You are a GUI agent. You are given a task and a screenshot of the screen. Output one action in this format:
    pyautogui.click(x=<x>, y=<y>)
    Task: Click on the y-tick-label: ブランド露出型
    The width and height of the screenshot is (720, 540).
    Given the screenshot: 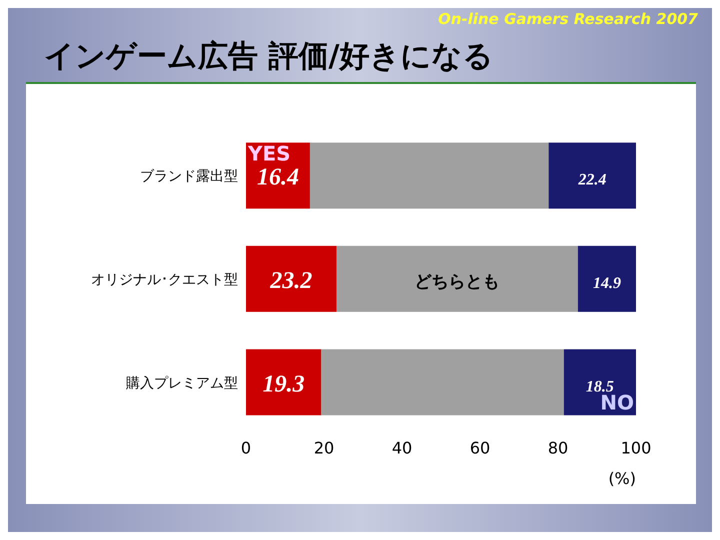 What is the action you would take?
    pyautogui.click(x=189, y=176)
    